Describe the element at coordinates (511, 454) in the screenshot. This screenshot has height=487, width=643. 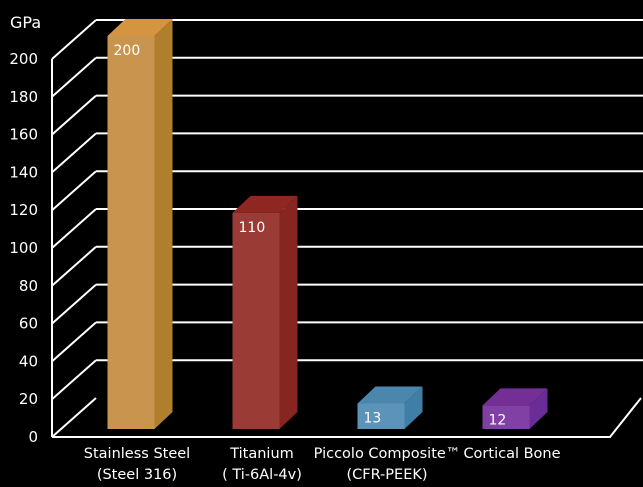
I see `category-label: Cortical Bone` at that location.